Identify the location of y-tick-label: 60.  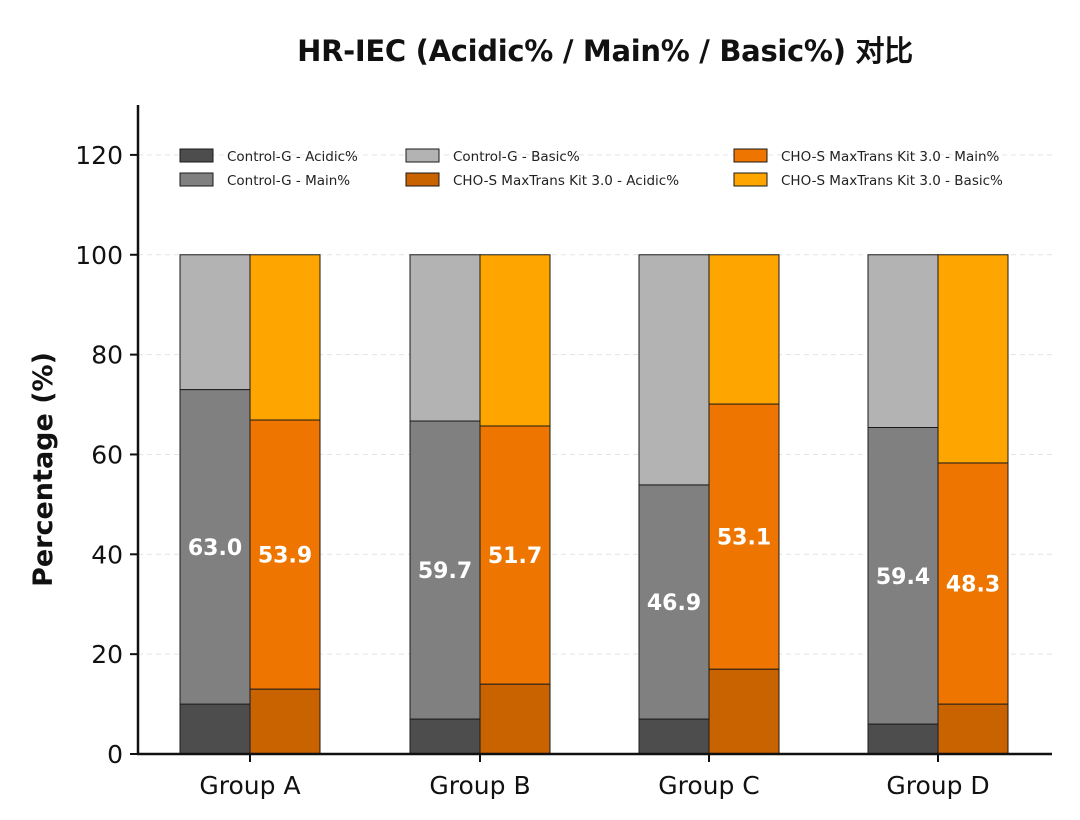
(107, 454).